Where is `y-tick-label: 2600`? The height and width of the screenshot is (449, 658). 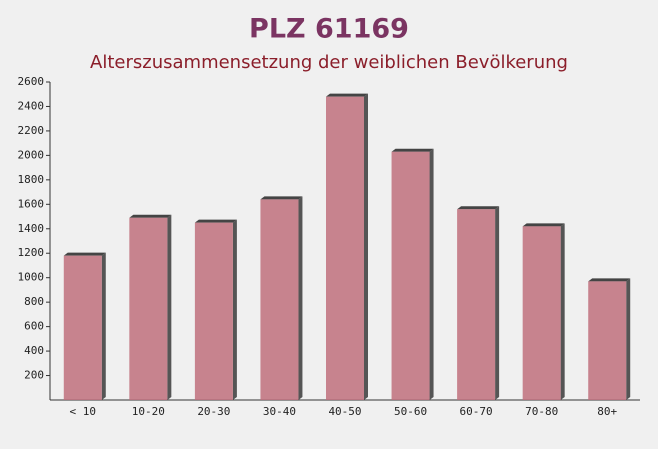
y-tick-label: 2600 is located at coordinates (31, 81).